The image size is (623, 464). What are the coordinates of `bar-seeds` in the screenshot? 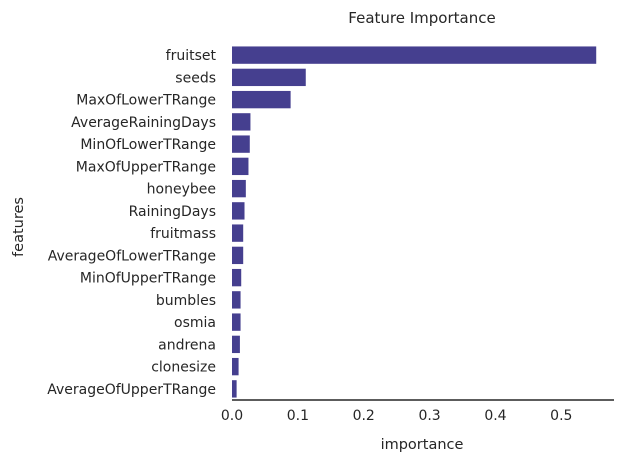 It's located at (269, 77).